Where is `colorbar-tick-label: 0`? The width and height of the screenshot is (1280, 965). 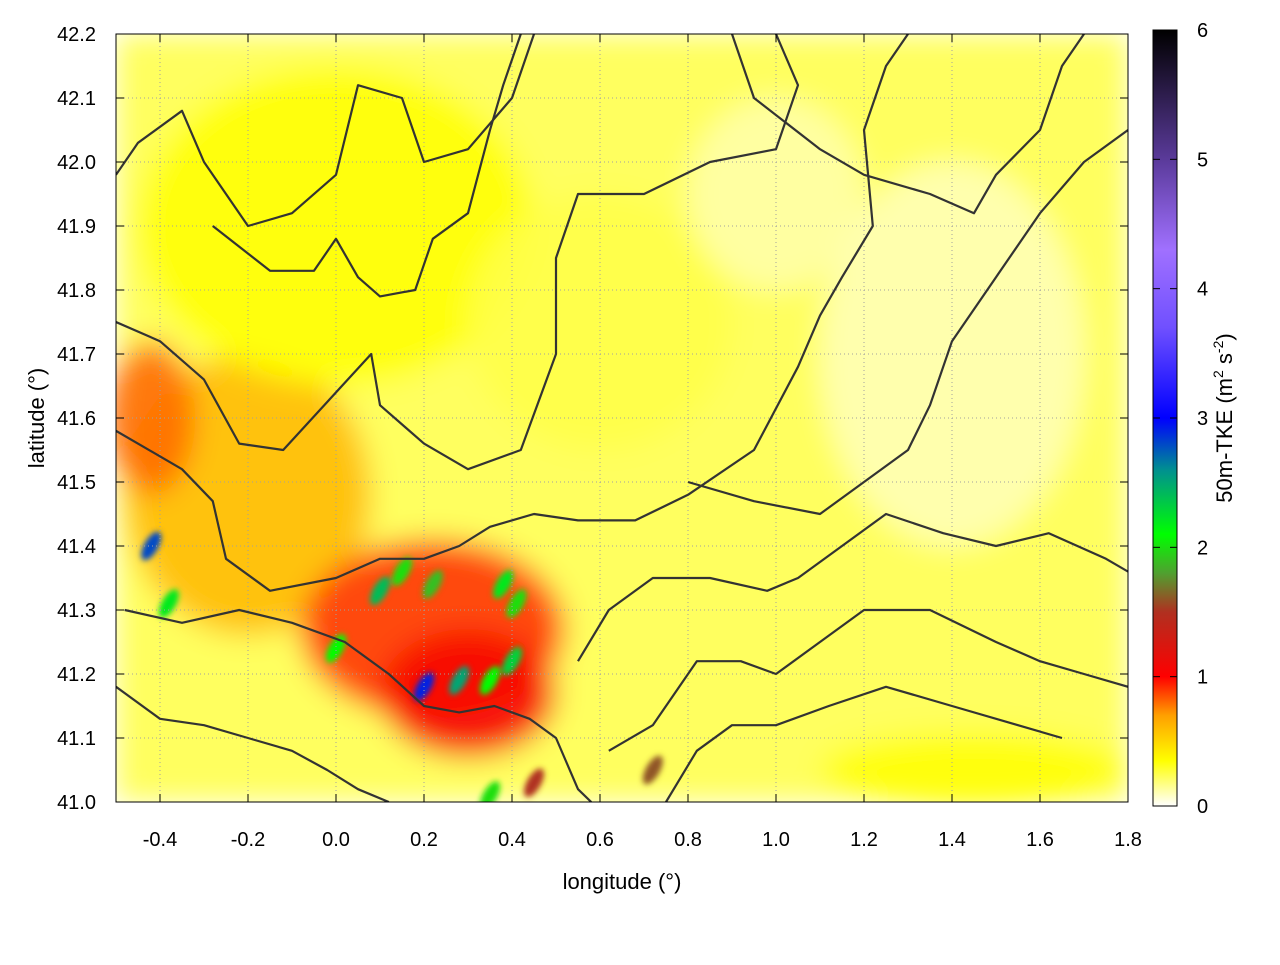 colorbar-tick-label: 0 is located at coordinates (1202, 807).